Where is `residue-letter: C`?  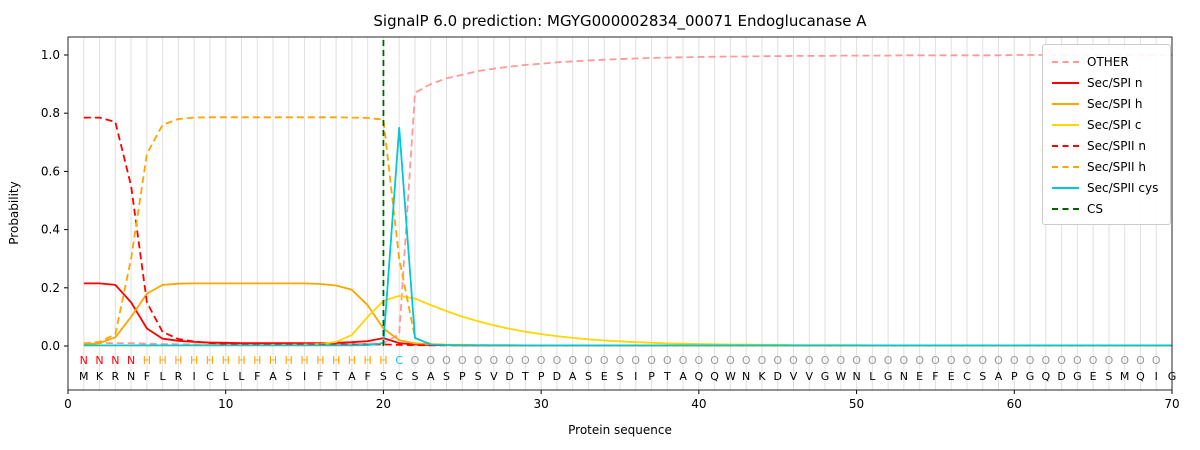
residue-letter: C is located at coordinates (210, 376).